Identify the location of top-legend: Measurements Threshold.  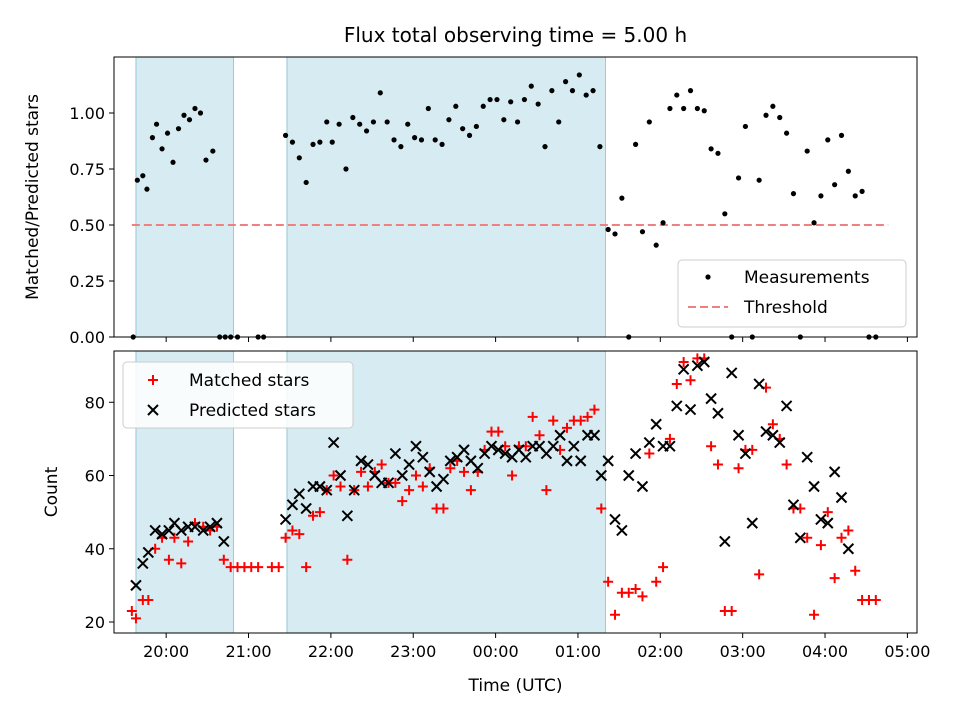
(792, 293).